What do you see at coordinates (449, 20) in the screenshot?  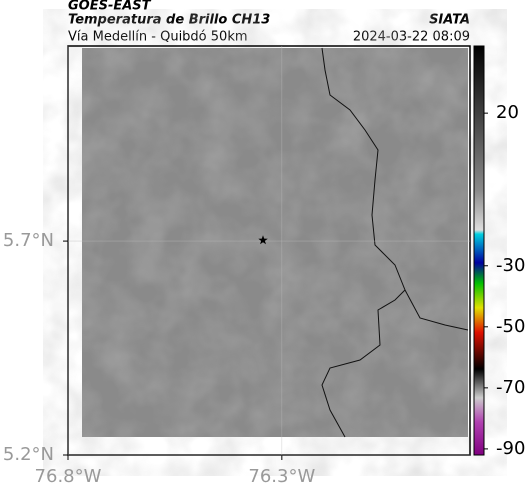 I see `brand: SIATA` at bounding box center [449, 20].